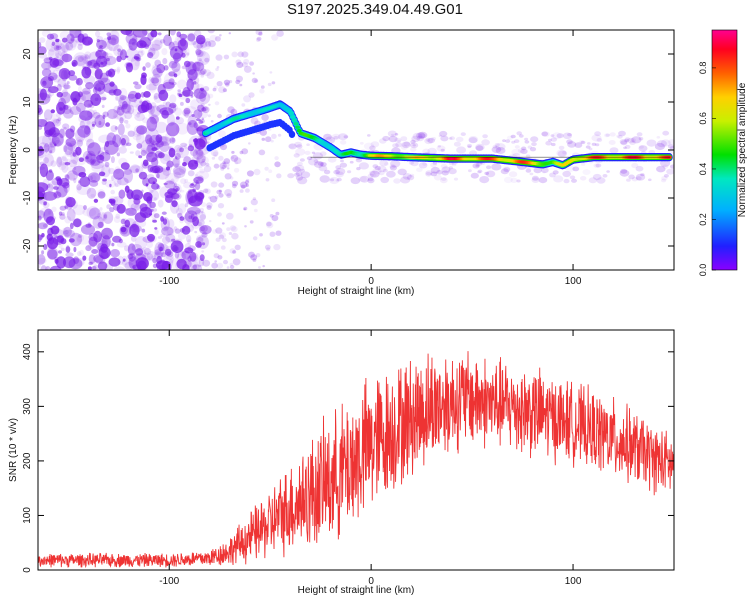 The image size is (750, 600). I want to click on x-tick-label: 0, so click(371, 281).